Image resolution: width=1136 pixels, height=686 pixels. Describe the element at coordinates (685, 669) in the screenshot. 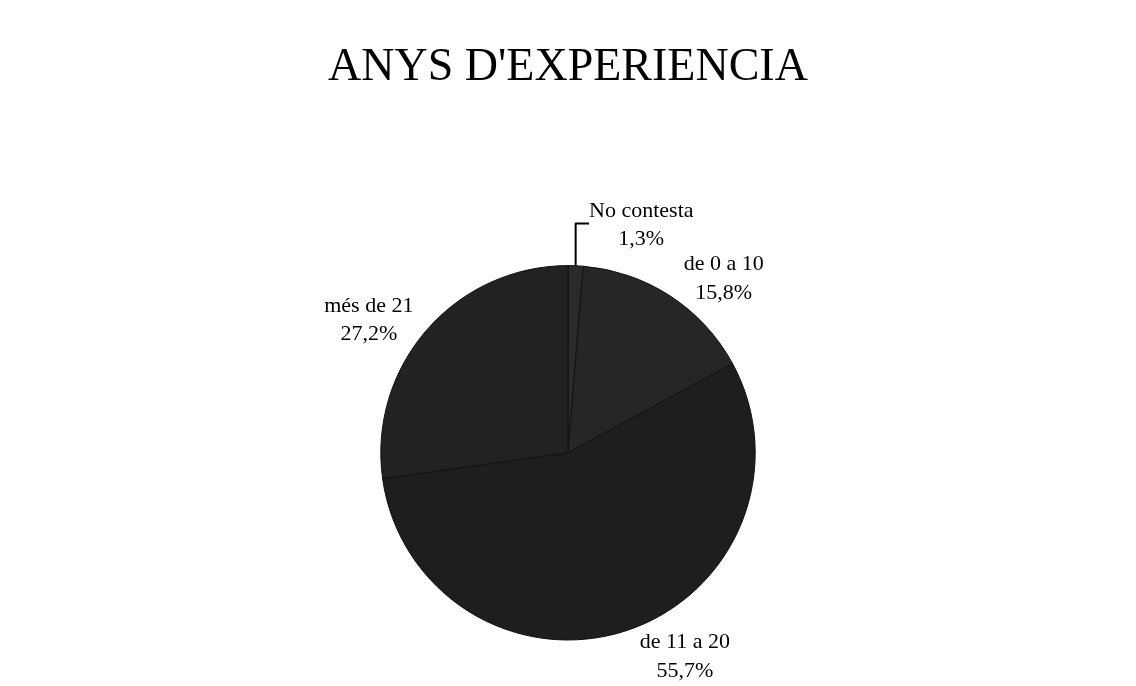

I see `data-label: 55,7%` at that location.